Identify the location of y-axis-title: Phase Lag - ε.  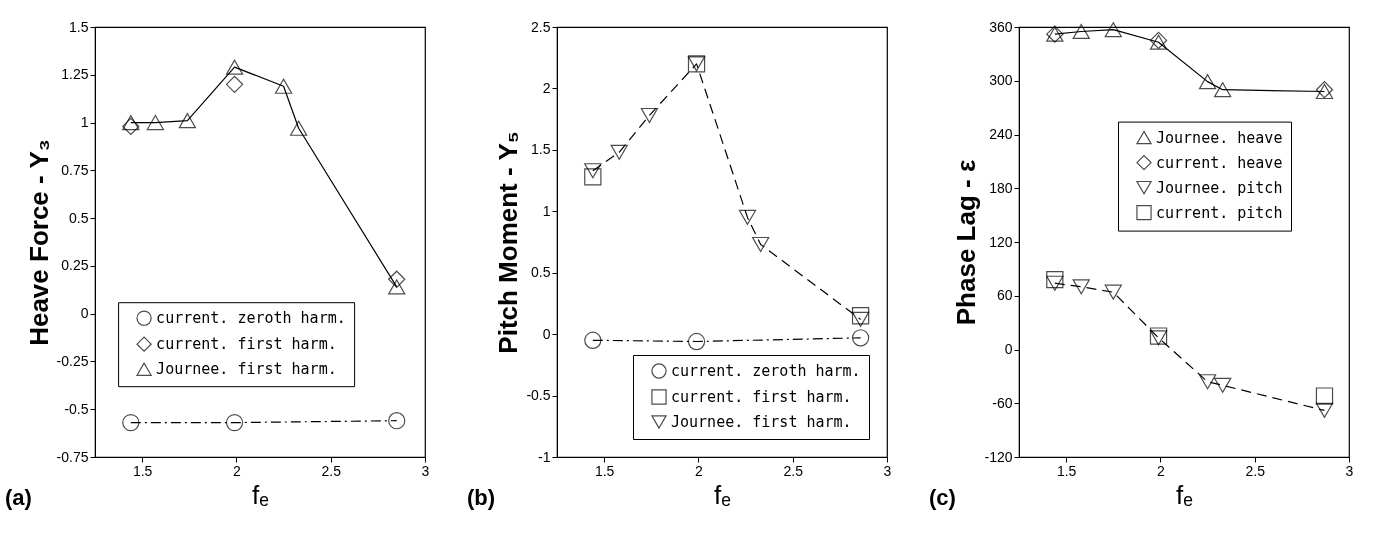
(966, 242).